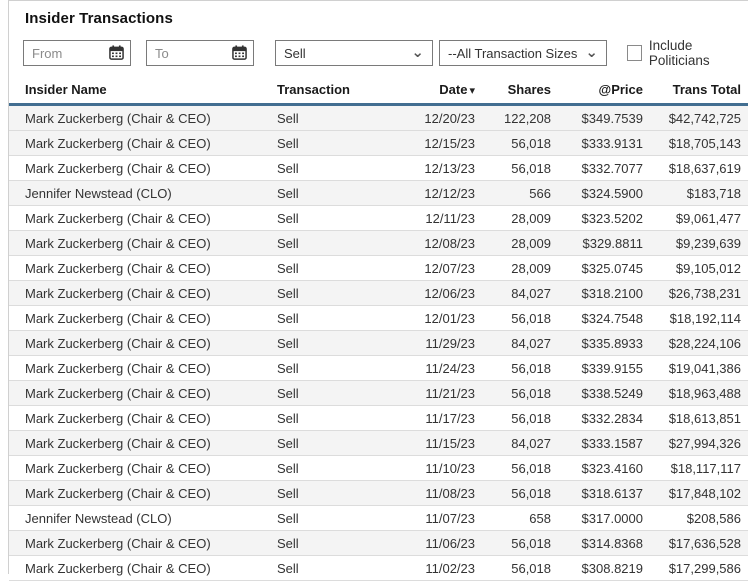  What do you see at coordinates (679, 53) in the screenshot?
I see `include-politicians-label: Include Politicians` at bounding box center [679, 53].